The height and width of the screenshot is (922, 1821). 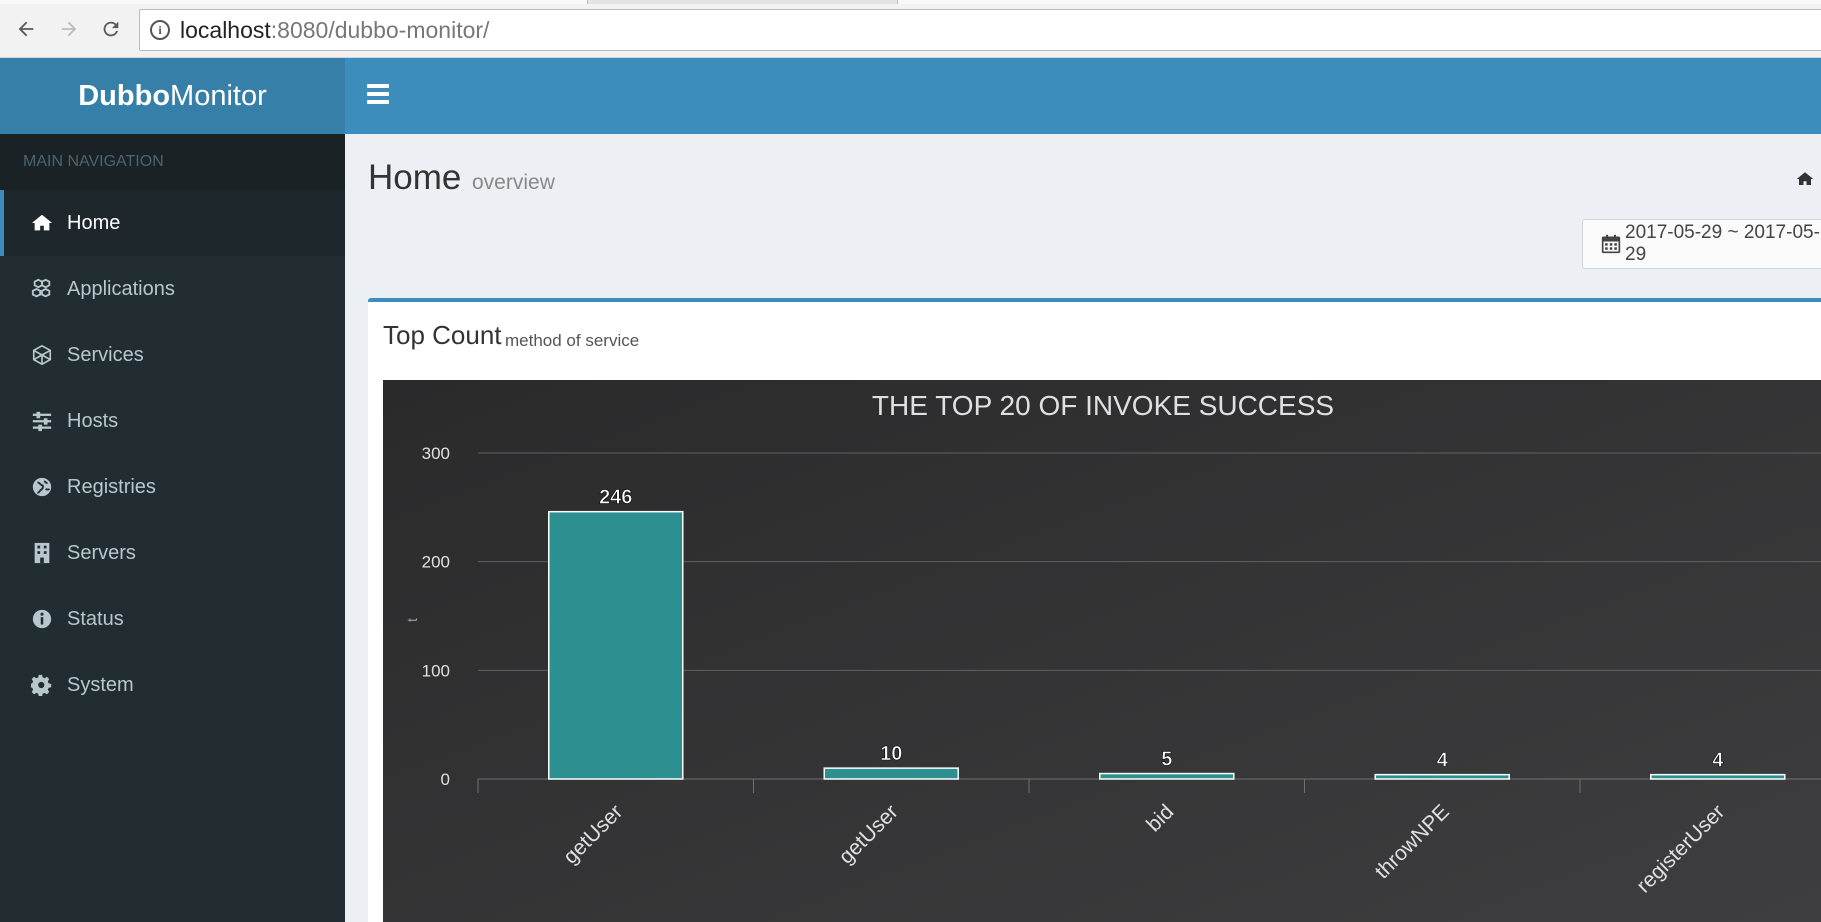 What do you see at coordinates (93, 420) in the screenshot?
I see `sidebar-item-label: Hosts` at bounding box center [93, 420].